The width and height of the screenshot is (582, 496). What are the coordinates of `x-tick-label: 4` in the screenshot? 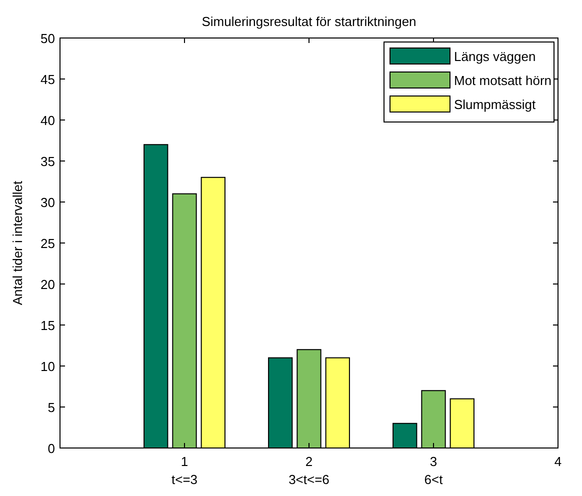 It's located at (558, 461).